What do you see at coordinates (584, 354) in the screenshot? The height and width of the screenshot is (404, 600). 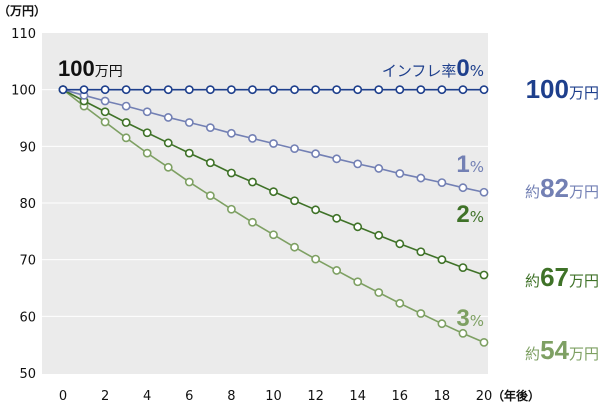 I see `end-value-label-3-unit: 万円` at bounding box center [584, 354].